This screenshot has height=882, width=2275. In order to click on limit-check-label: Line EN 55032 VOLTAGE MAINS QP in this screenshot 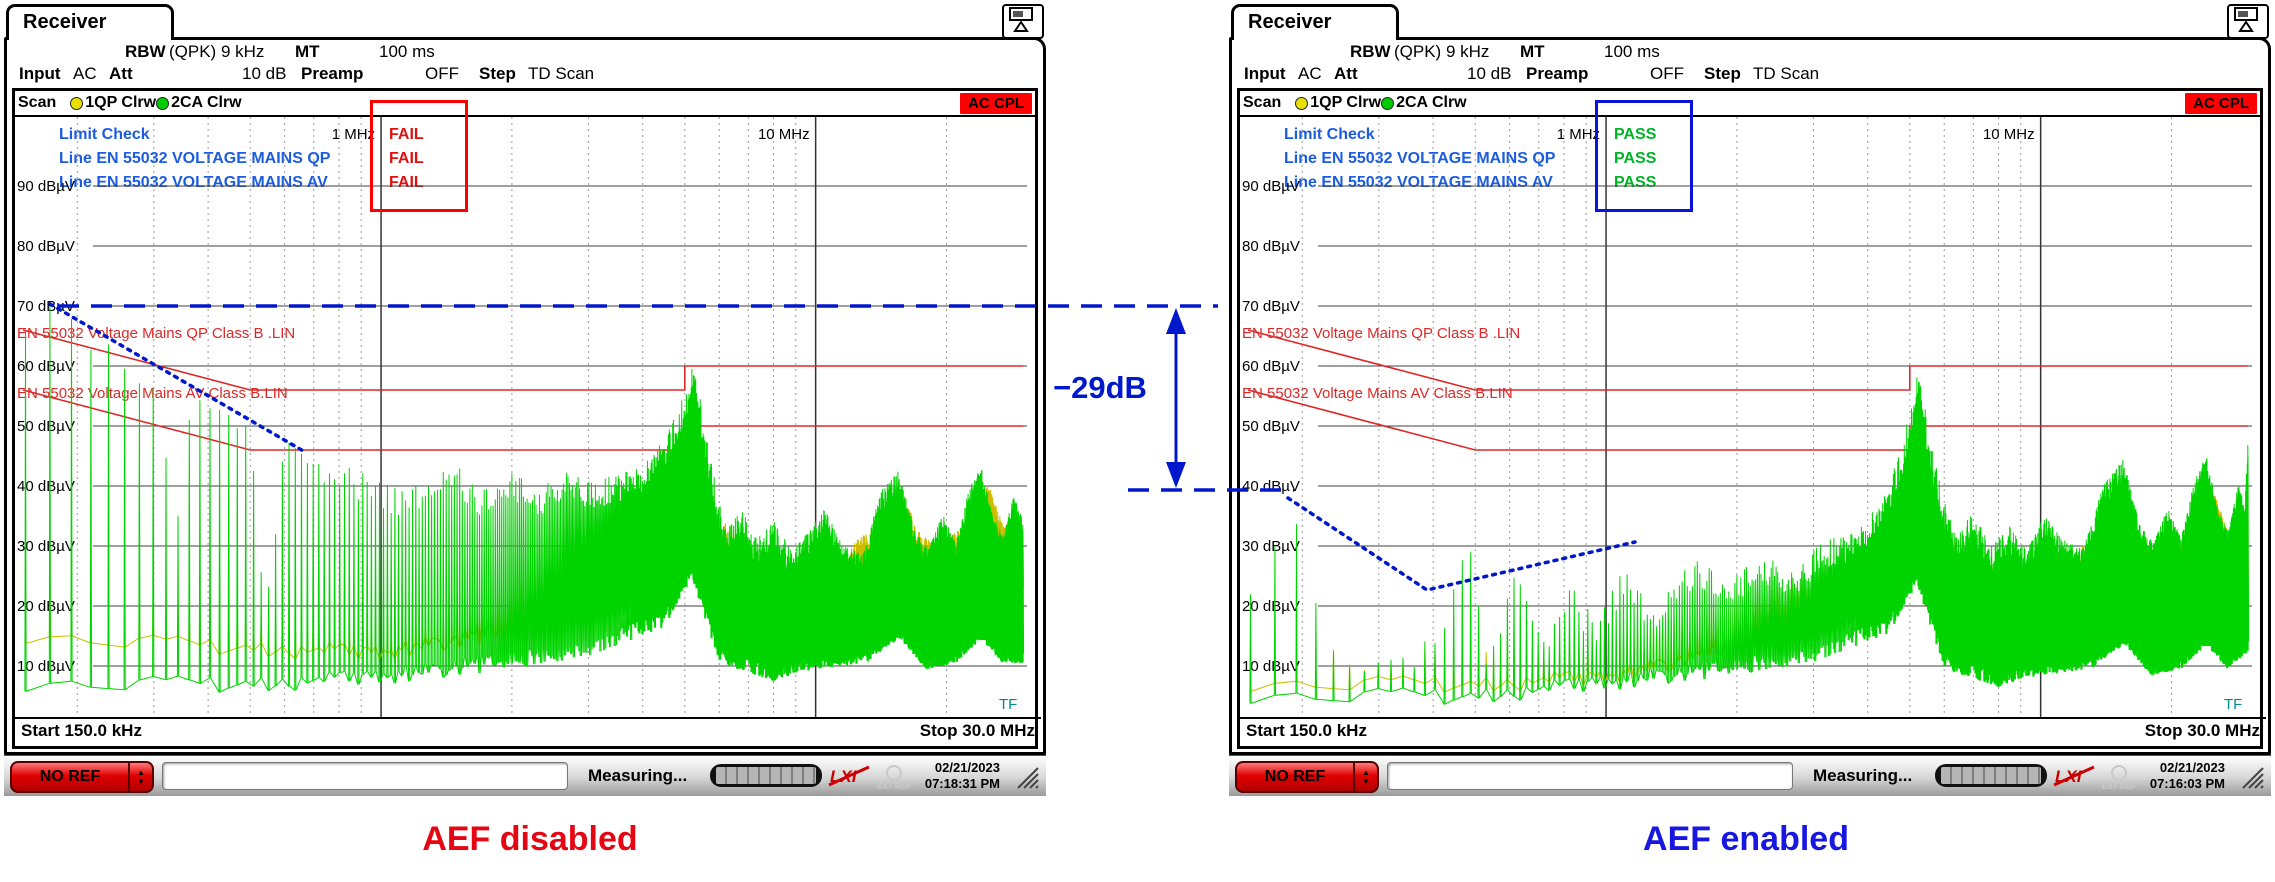, I will do `click(1420, 158)`.